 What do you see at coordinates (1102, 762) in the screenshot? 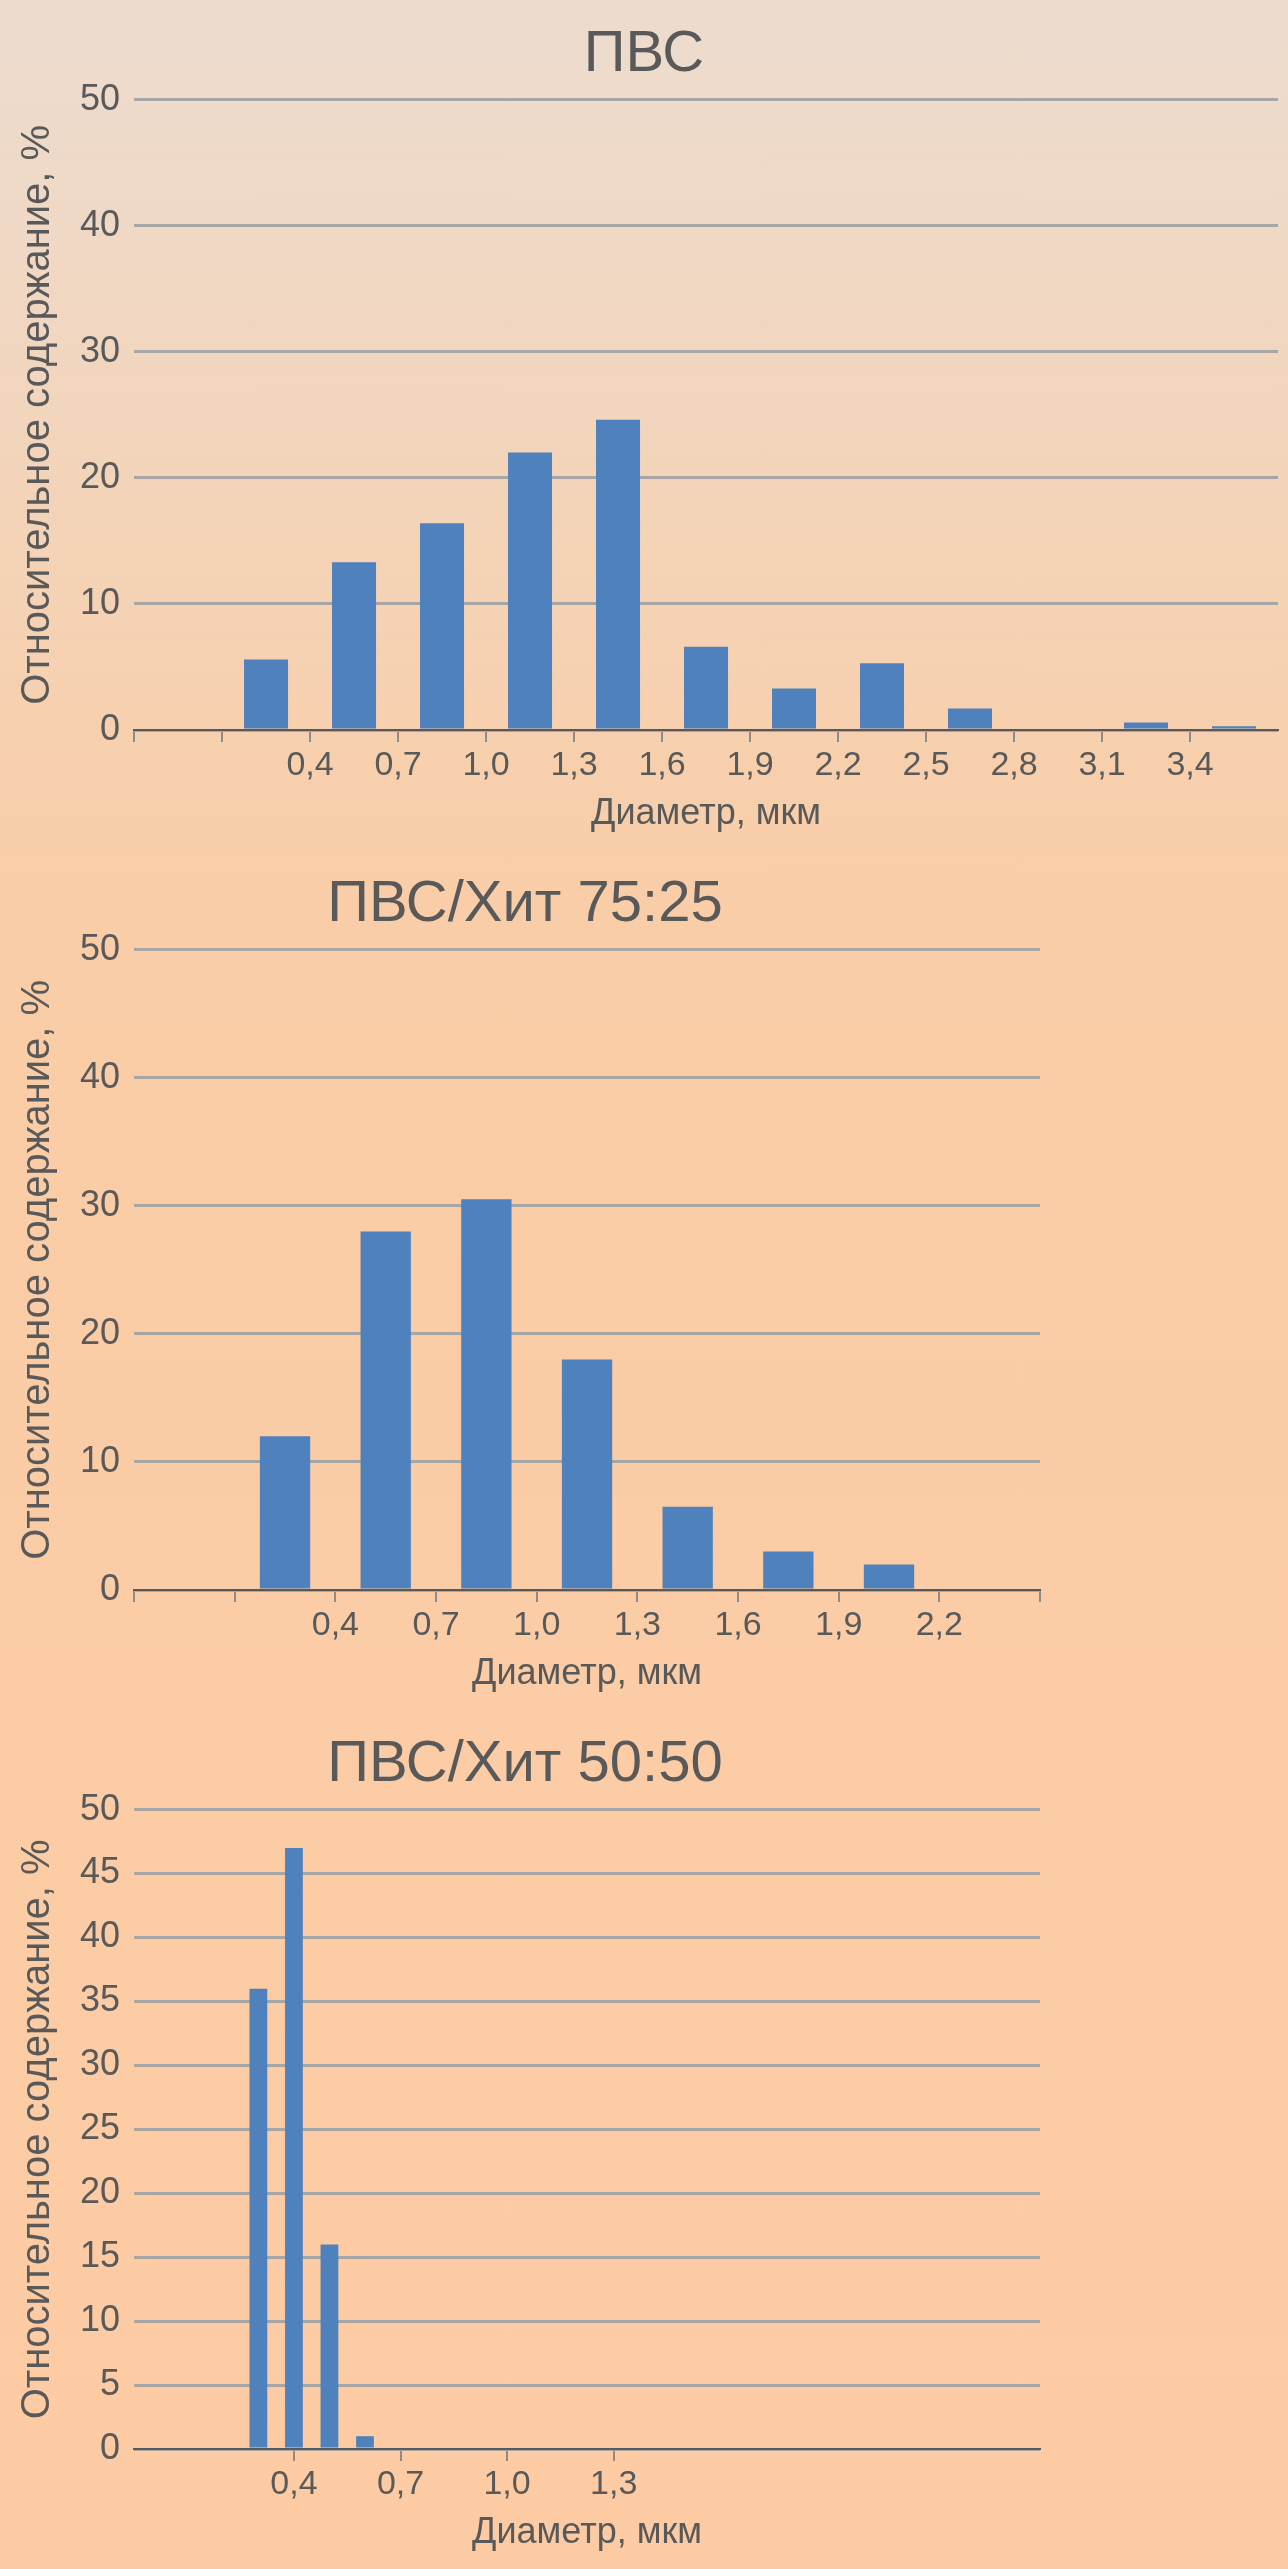
I see `x-tick-label: 3,1` at bounding box center [1102, 762].